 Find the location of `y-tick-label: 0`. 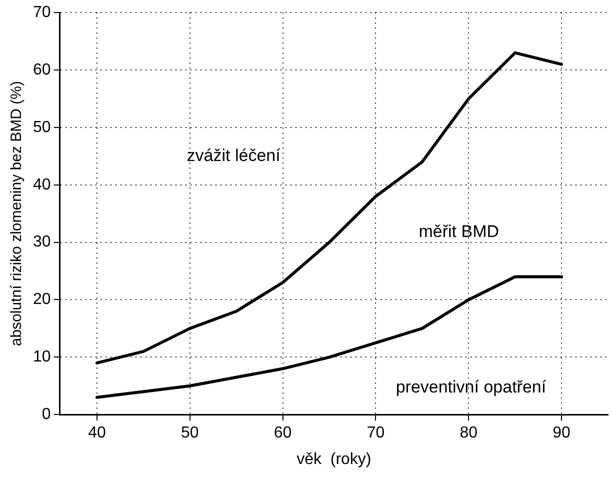

y-tick-label: 0 is located at coordinates (46, 415).